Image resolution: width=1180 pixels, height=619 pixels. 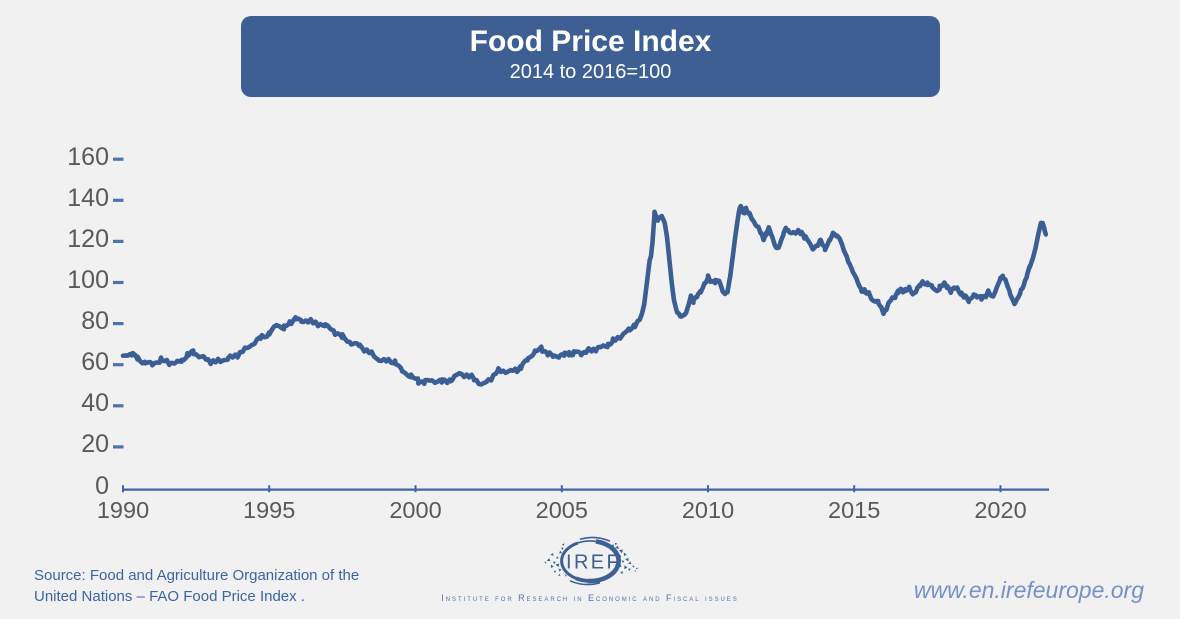 I want to click on svg-text: IREF, so click(x=593, y=563).